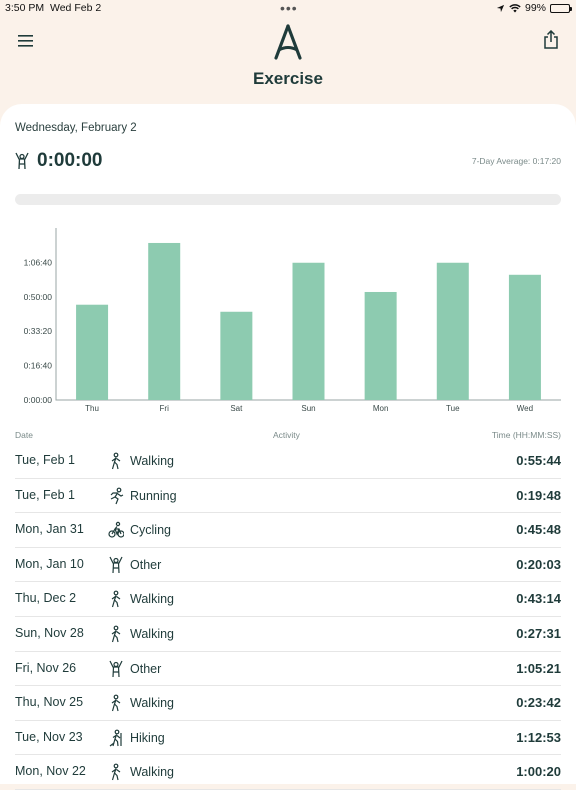  Describe the element at coordinates (538, 530) in the screenshot. I see `row-duration: 0:45:48` at that location.